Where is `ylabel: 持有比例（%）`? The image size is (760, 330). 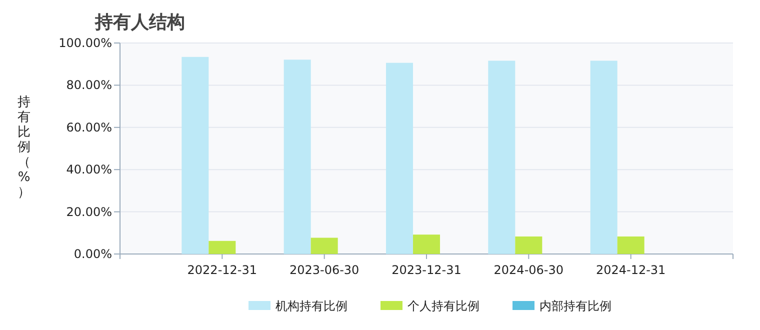
ylabel: 持有比例（%） is located at coordinates (24, 147).